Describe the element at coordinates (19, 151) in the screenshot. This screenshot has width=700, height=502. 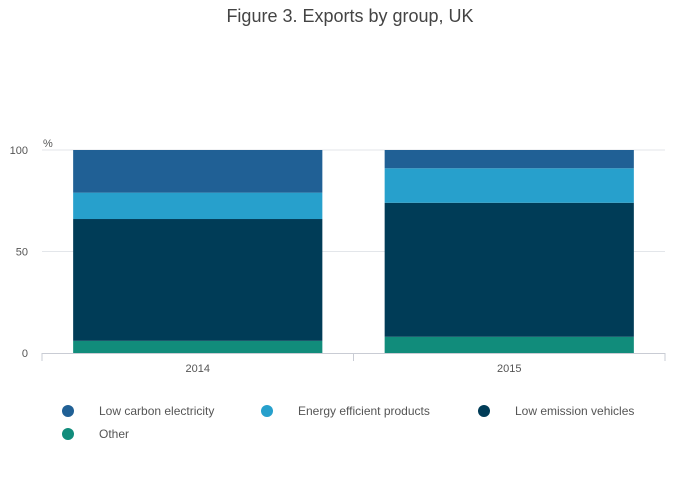
I see `y-tick-label-100: 100` at that location.